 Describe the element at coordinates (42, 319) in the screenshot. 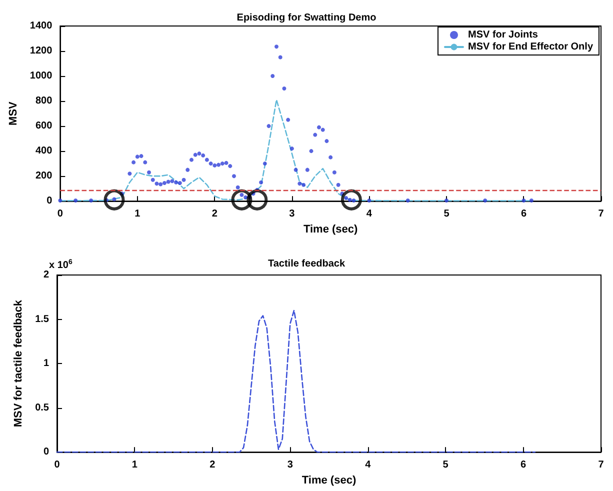

I see `y-tick-label: 1.5` at that location.